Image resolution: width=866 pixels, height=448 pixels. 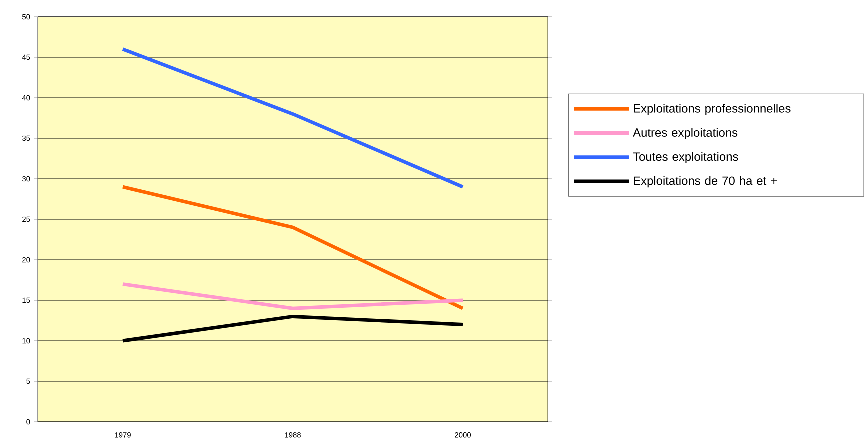 I want to click on legend-label: Autres exploitations, so click(x=685, y=134).